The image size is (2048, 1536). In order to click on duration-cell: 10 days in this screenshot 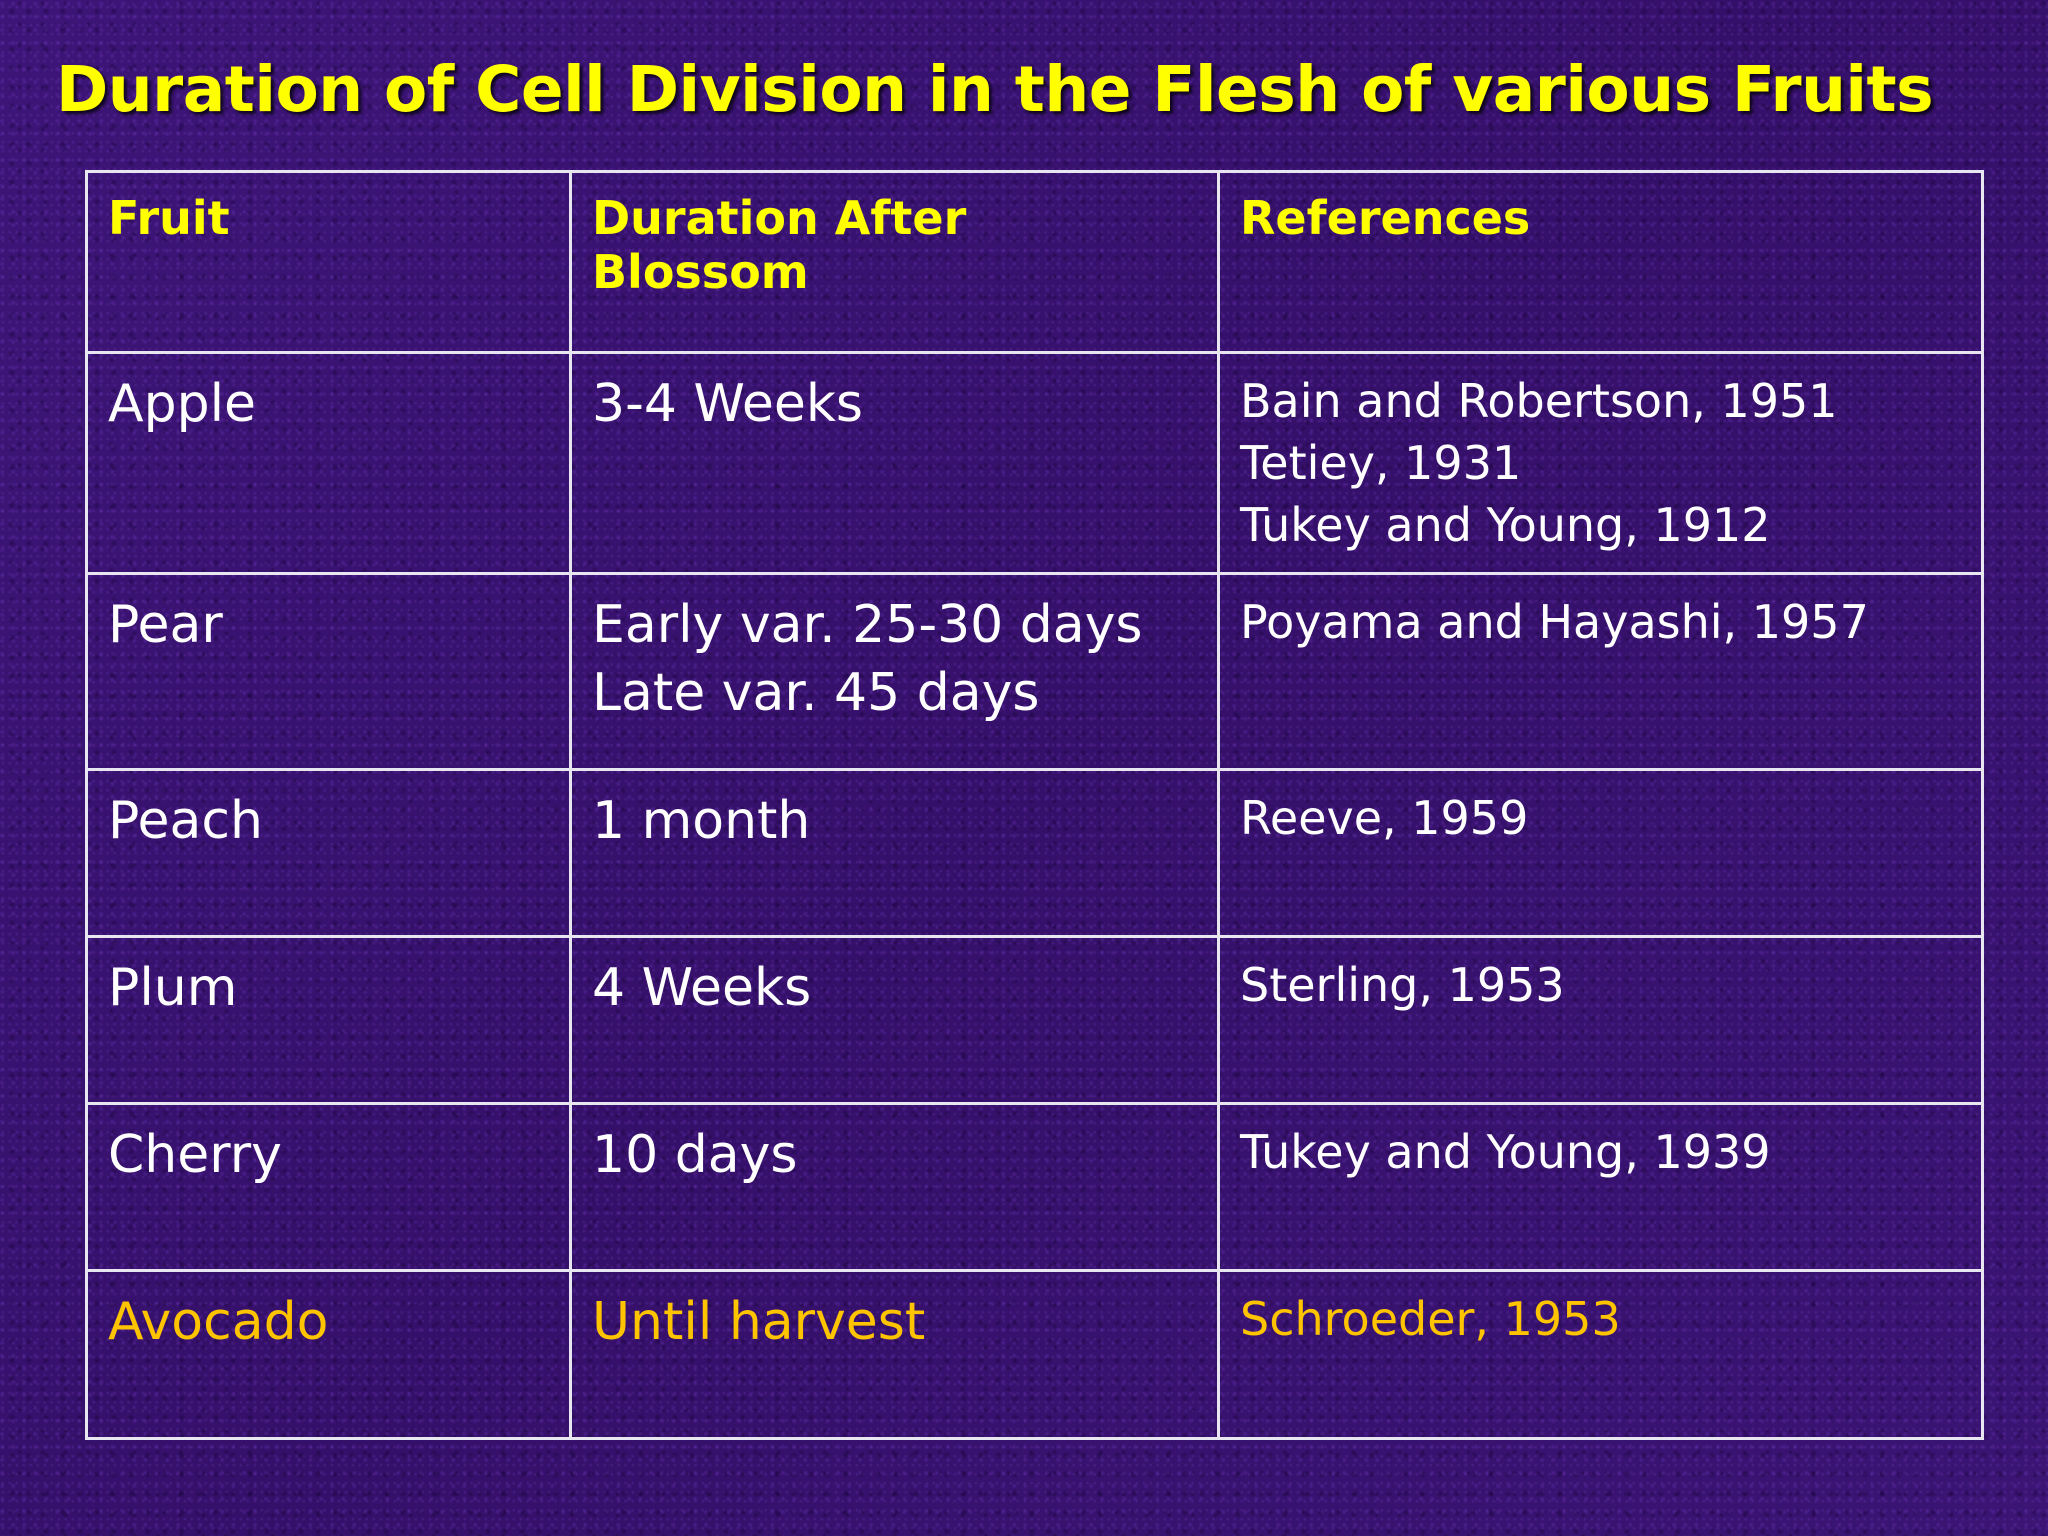, I will do `click(894, 1187)`.